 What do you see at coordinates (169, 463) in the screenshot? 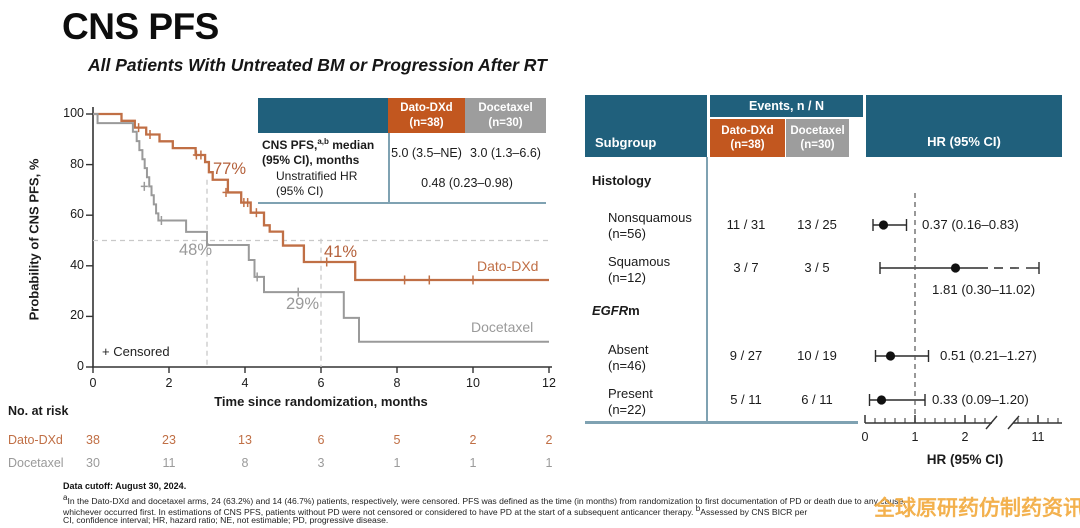
I see `at-risk-value: 11` at bounding box center [169, 463].